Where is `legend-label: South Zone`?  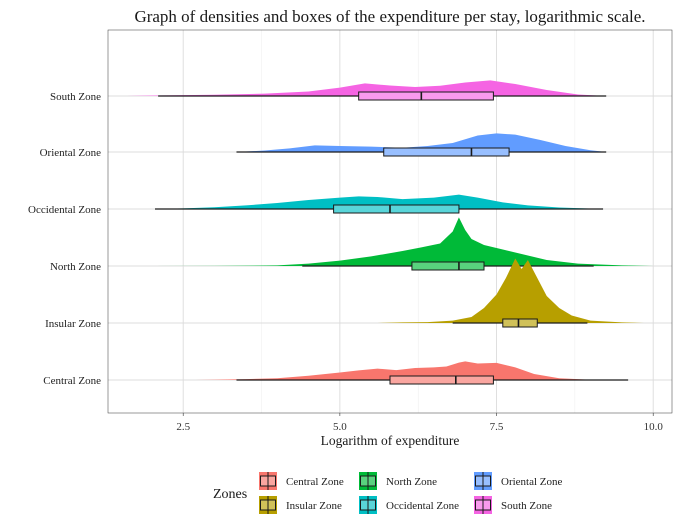 legend-label: South Zone is located at coordinates (526, 506).